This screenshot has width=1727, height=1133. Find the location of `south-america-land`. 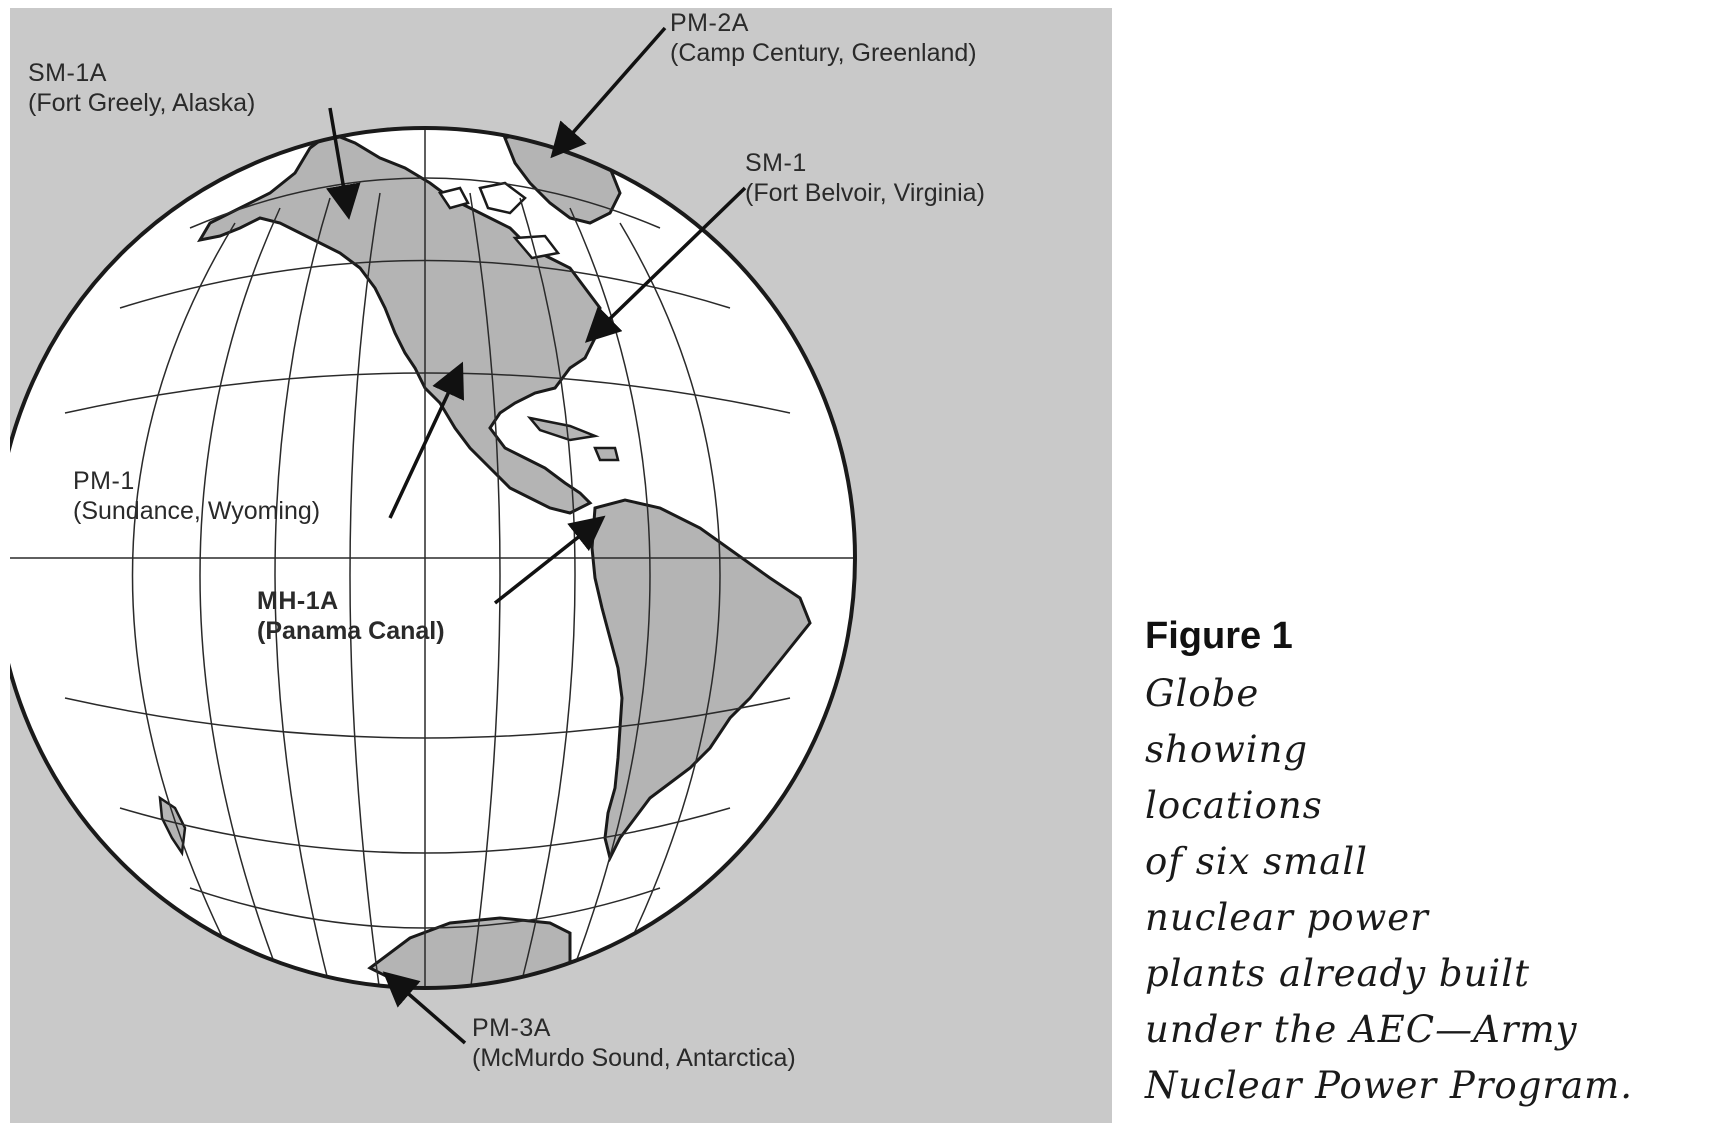

south-america-land is located at coordinates (701, 680).